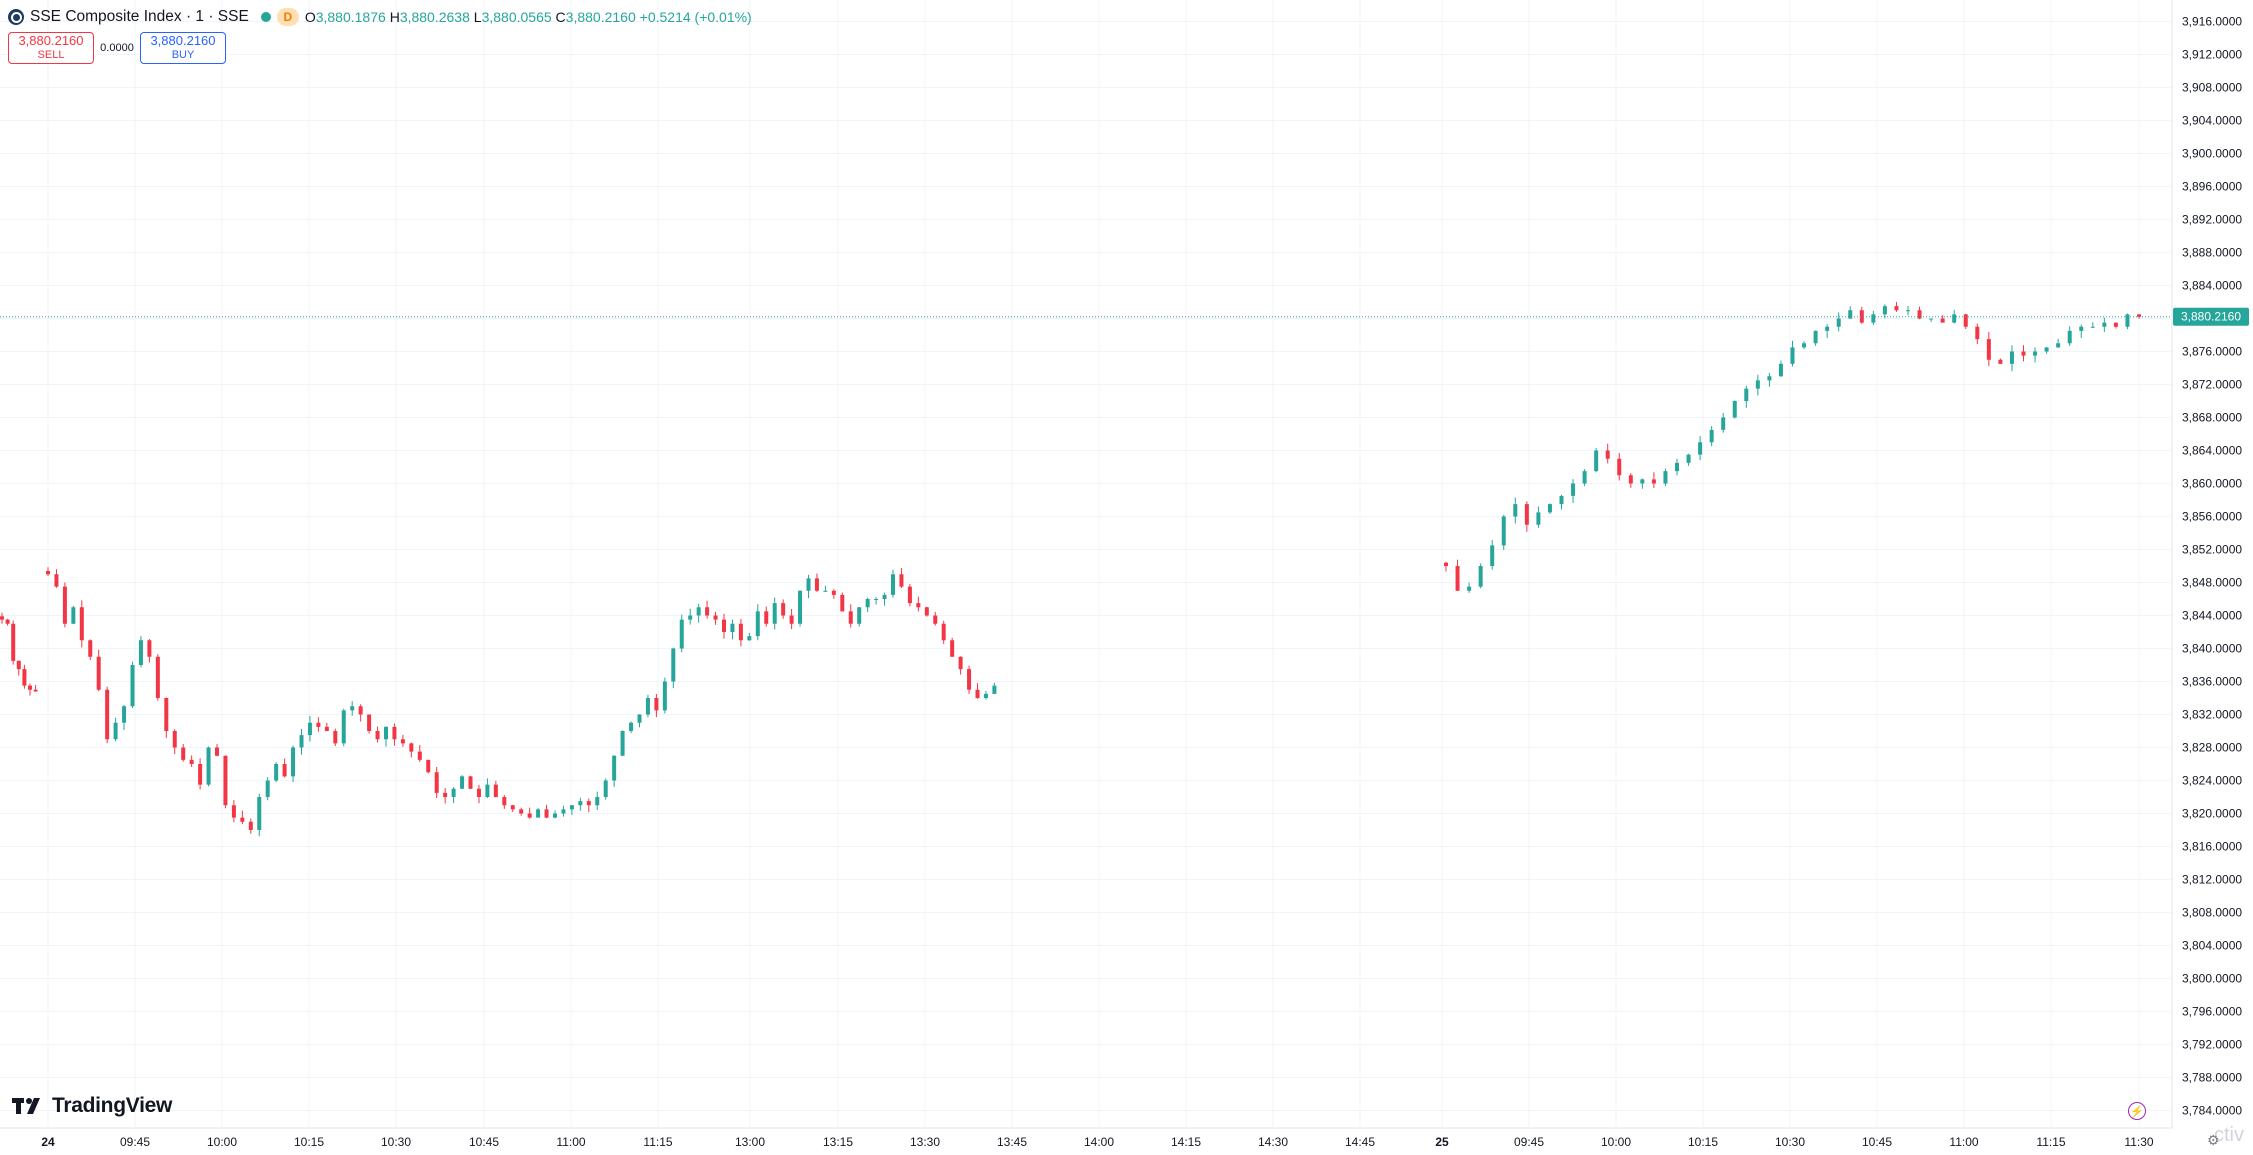 This screenshot has height=1155, width=2253. Describe the element at coordinates (2212, 517) in the screenshot. I see `y-tick-label: 3,856.0000` at that location.